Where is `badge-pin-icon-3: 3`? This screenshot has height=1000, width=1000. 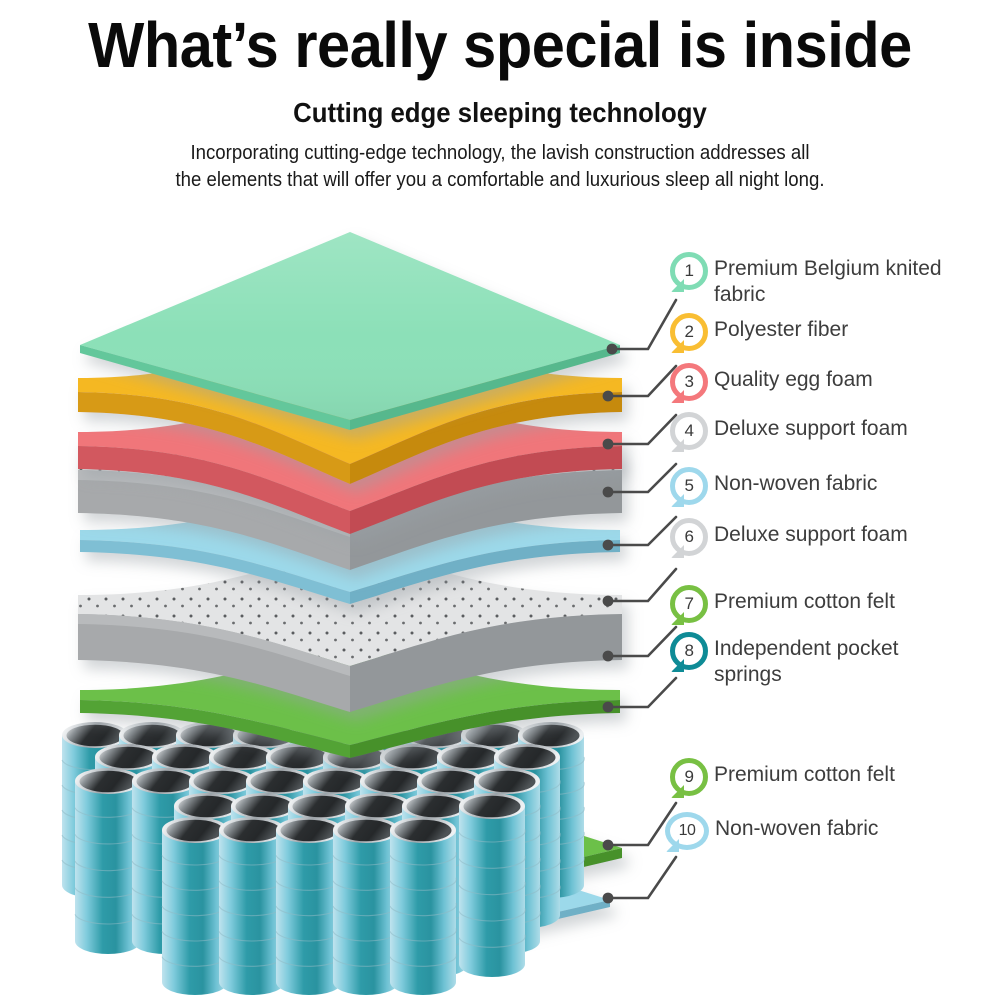 badge-pin-icon-3: 3 is located at coordinates (689, 383).